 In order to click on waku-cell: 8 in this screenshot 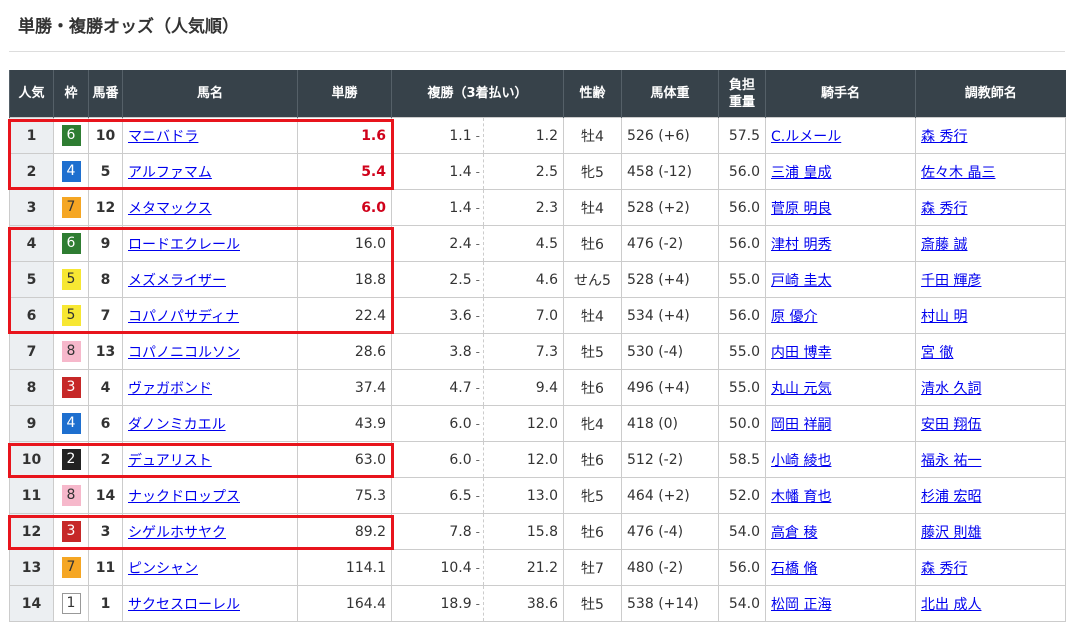, I will do `click(71, 495)`.